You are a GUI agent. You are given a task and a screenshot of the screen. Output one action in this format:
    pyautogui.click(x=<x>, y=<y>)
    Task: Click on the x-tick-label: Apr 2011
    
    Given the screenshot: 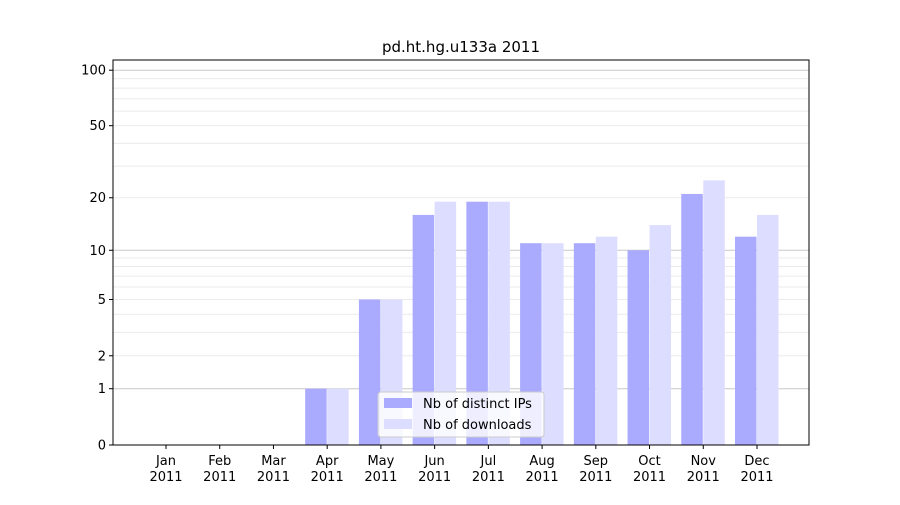 What is the action you would take?
    pyautogui.click(x=327, y=469)
    